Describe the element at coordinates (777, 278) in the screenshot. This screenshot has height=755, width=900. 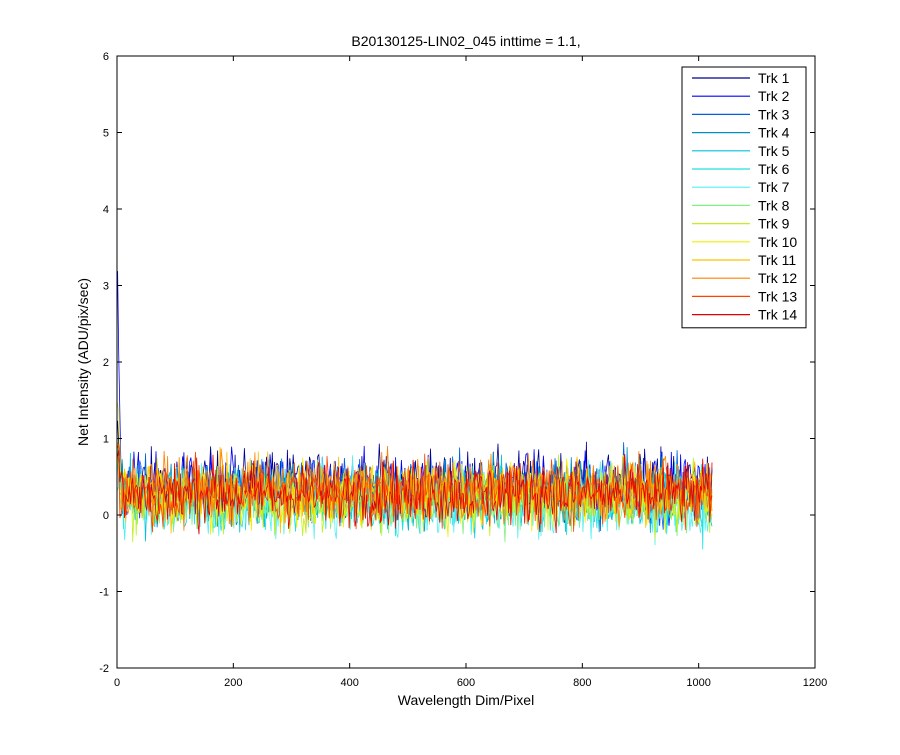
I see `legend-label: Trk 12` at that location.